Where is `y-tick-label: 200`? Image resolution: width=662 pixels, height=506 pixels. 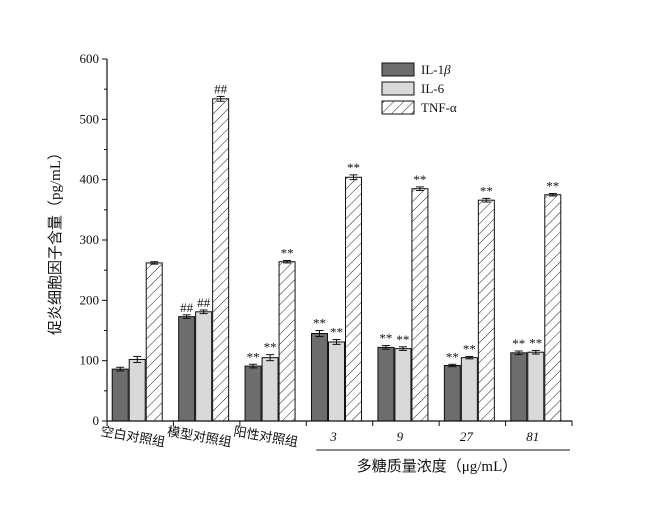
y-tick-label: 200 is located at coordinates (90, 299).